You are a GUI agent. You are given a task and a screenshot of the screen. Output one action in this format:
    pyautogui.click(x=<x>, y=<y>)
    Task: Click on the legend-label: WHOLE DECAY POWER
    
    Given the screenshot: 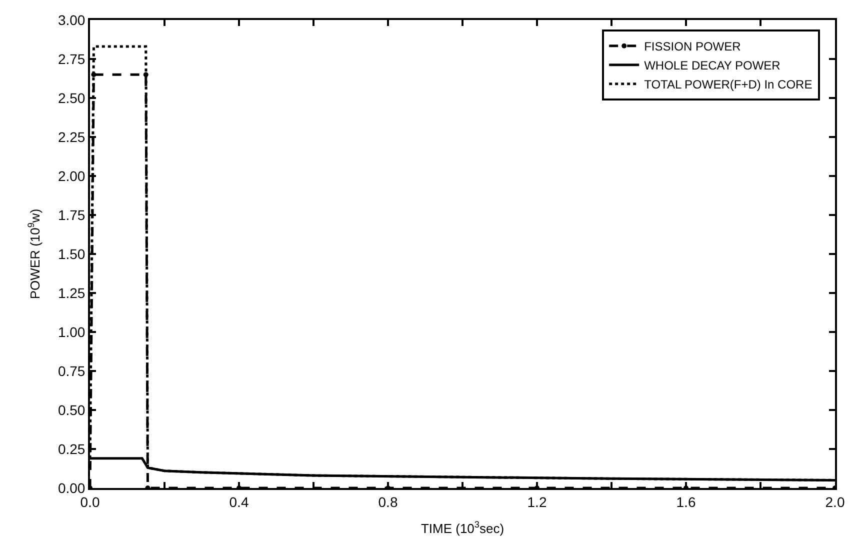 What is the action you would take?
    pyautogui.click(x=712, y=65)
    